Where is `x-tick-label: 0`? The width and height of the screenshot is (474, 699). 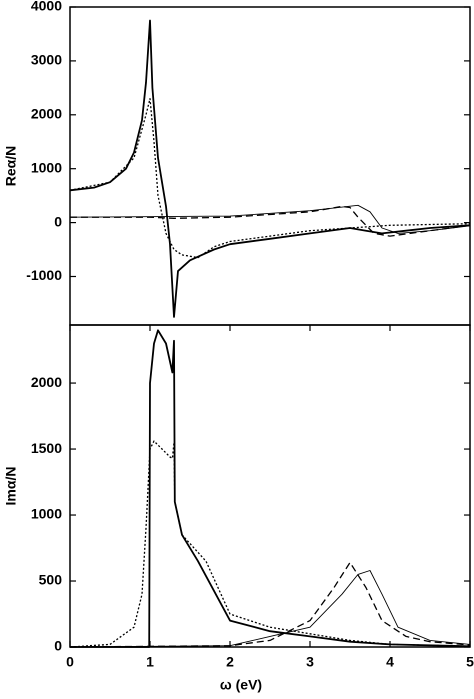 x-tick-label: 0 is located at coordinates (70, 662).